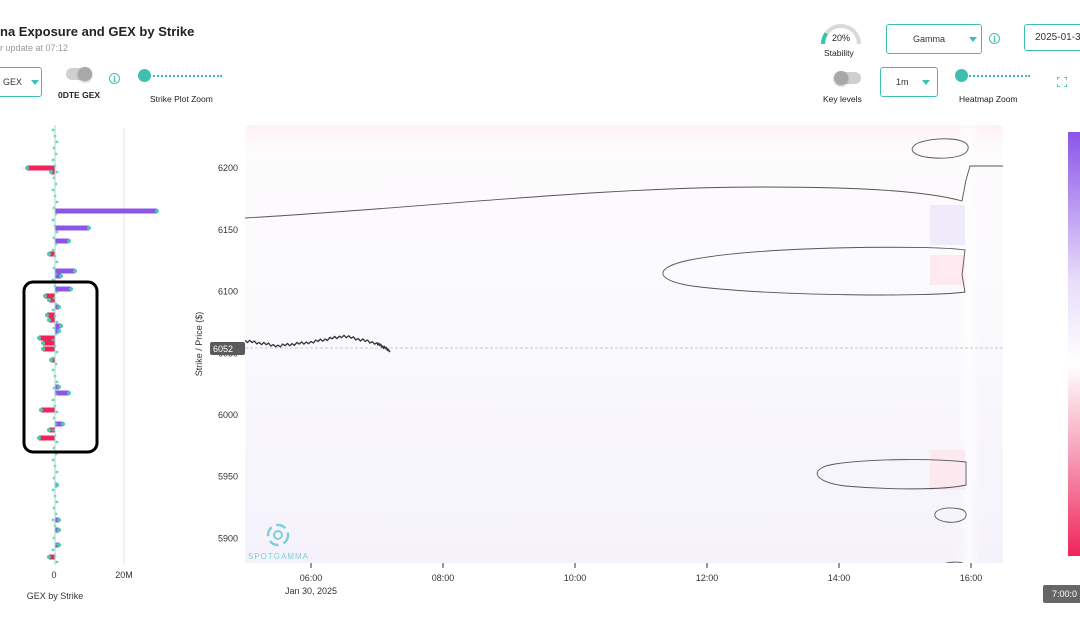  What do you see at coordinates (55, 596) in the screenshot?
I see `strike-axis-label: GEX by Strike` at bounding box center [55, 596].